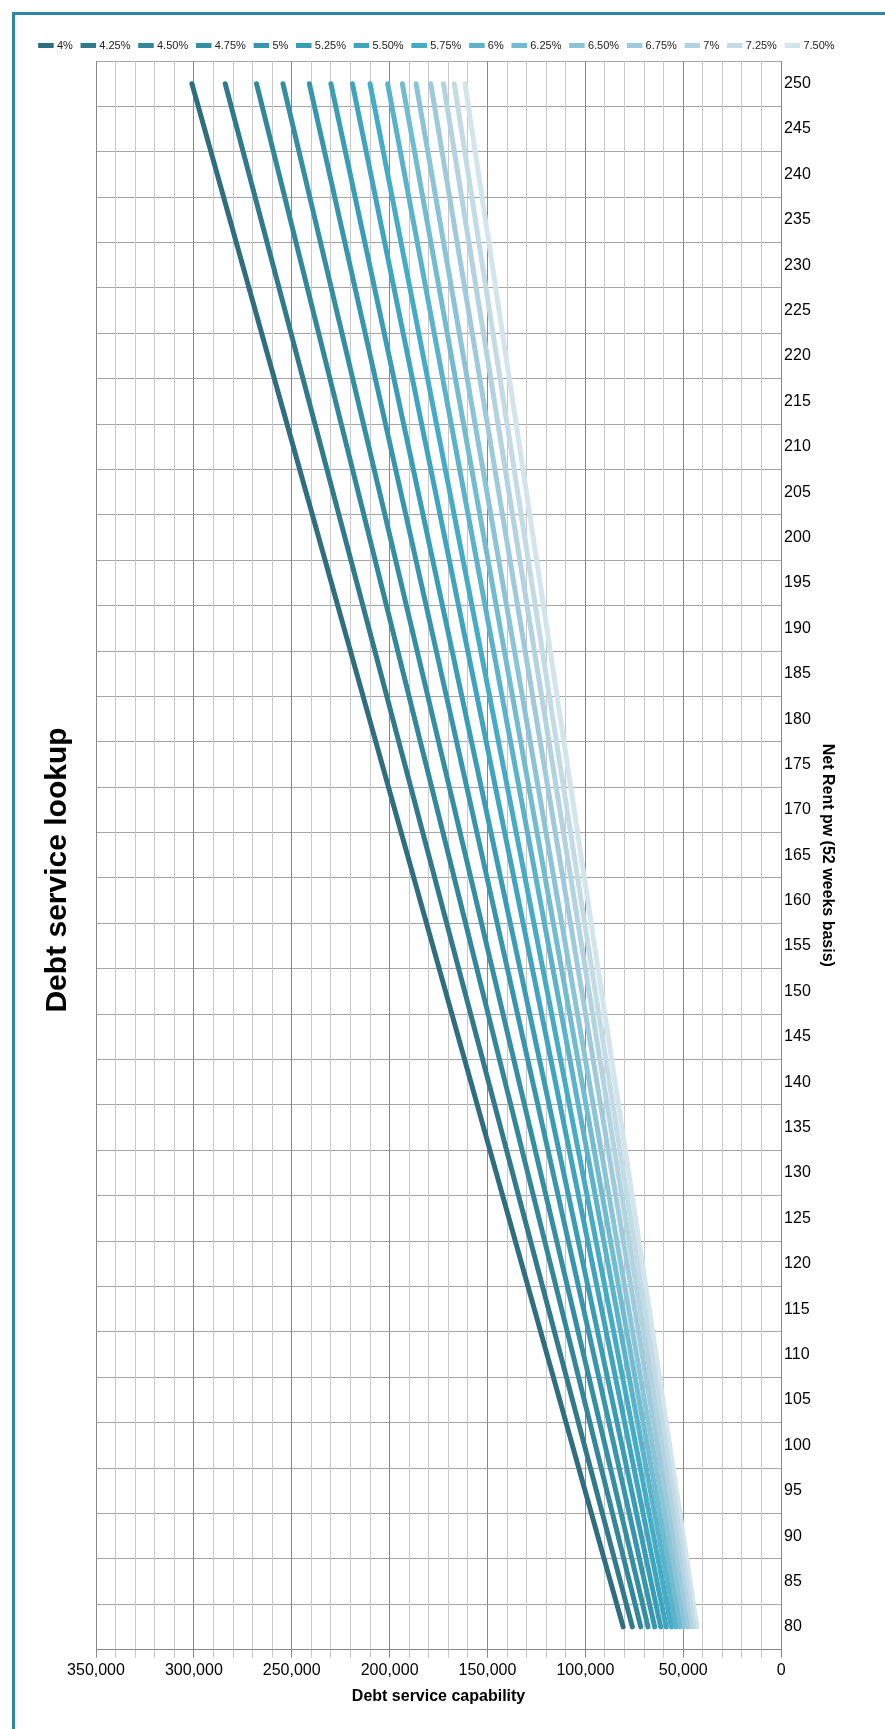 The height and width of the screenshot is (1729, 885). Describe the element at coordinates (793, 1626) in the screenshot. I see `y-tick-label: 80` at that location.